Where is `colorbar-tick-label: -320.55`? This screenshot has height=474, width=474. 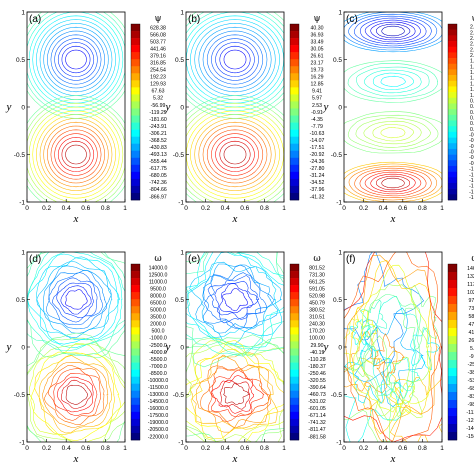 colorbar-tick-label: -320.55 is located at coordinates (317, 381).